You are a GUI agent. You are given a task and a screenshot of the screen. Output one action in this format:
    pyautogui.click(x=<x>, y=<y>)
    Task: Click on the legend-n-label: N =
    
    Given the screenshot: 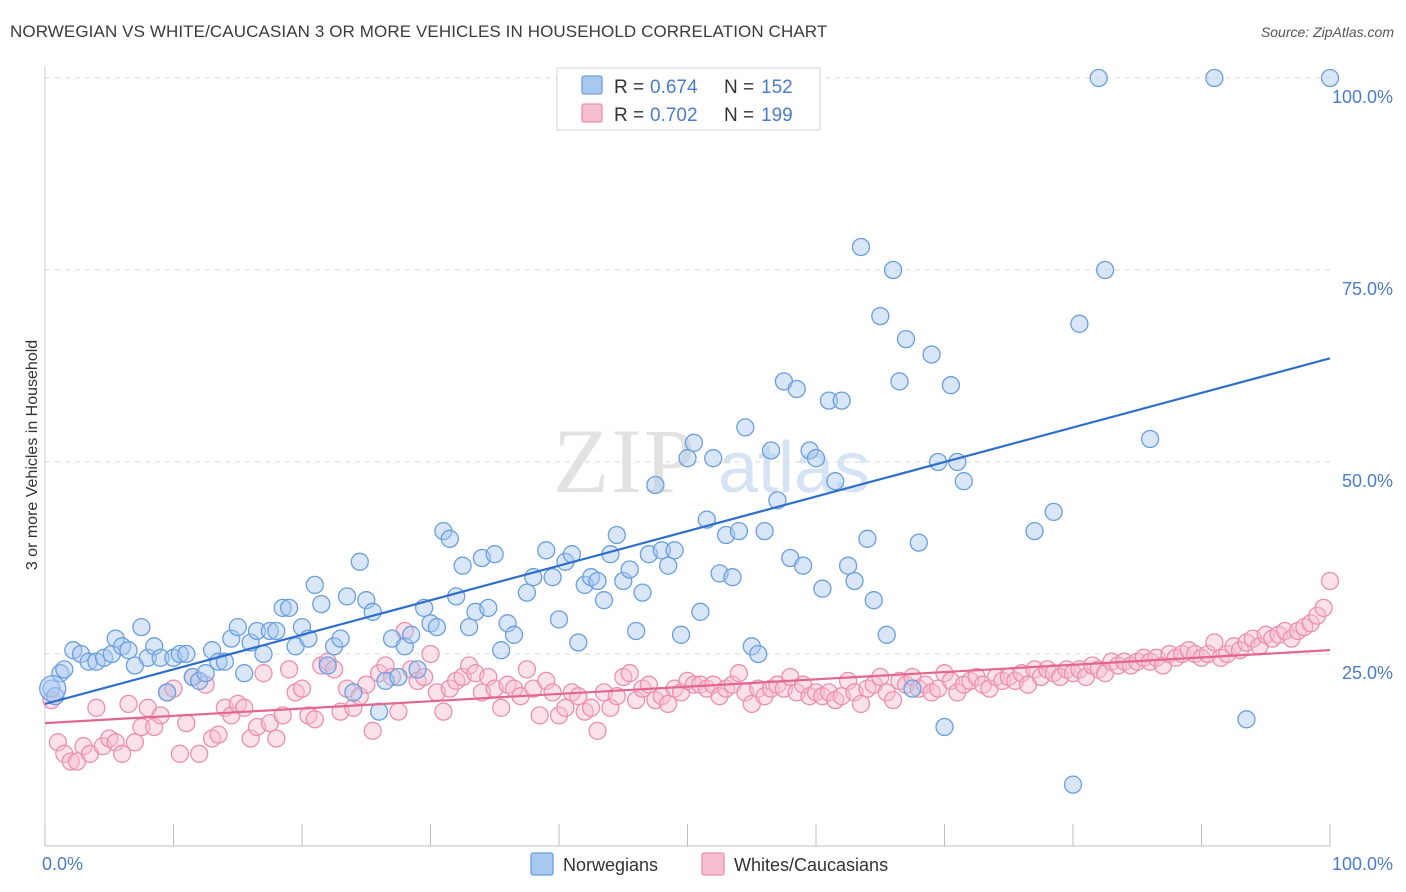 What is the action you would take?
    pyautogui.click(x=739, y=115)
    